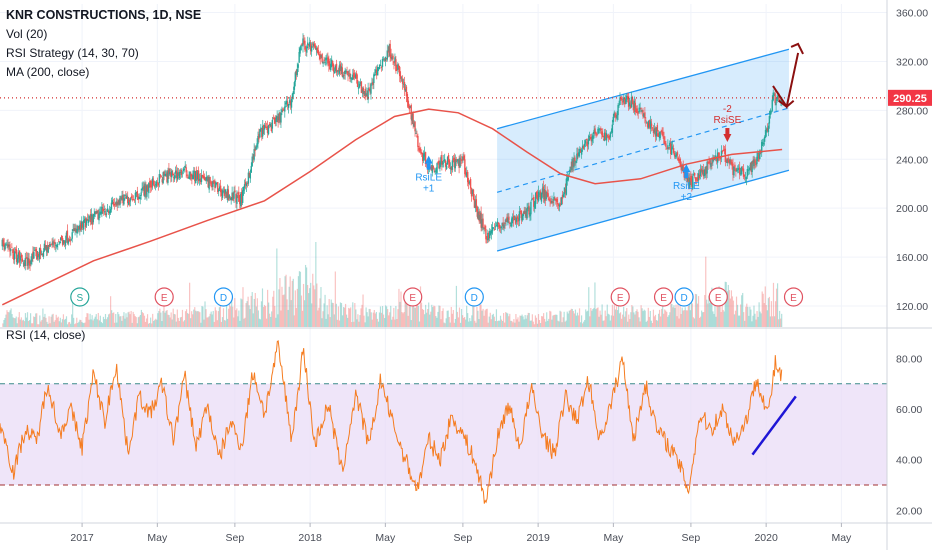 Image resolution: width=932 pixels, height=550 pixels. I want to click on parallel-channel, so click(643, 150).